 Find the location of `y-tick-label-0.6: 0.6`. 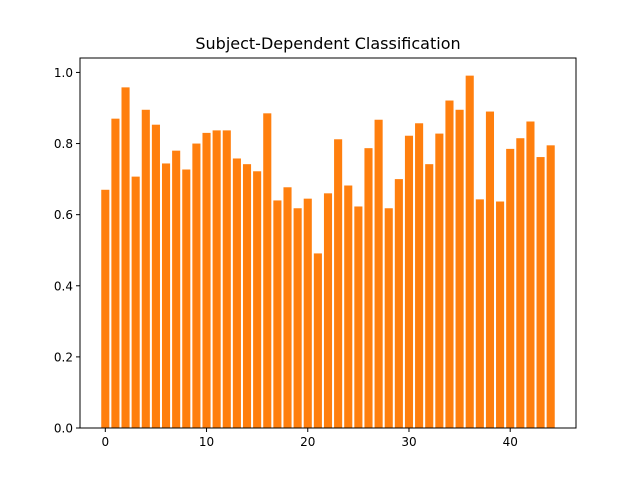

y-tick-label-0.6: 0.6 is located at coordinates (63, 215).